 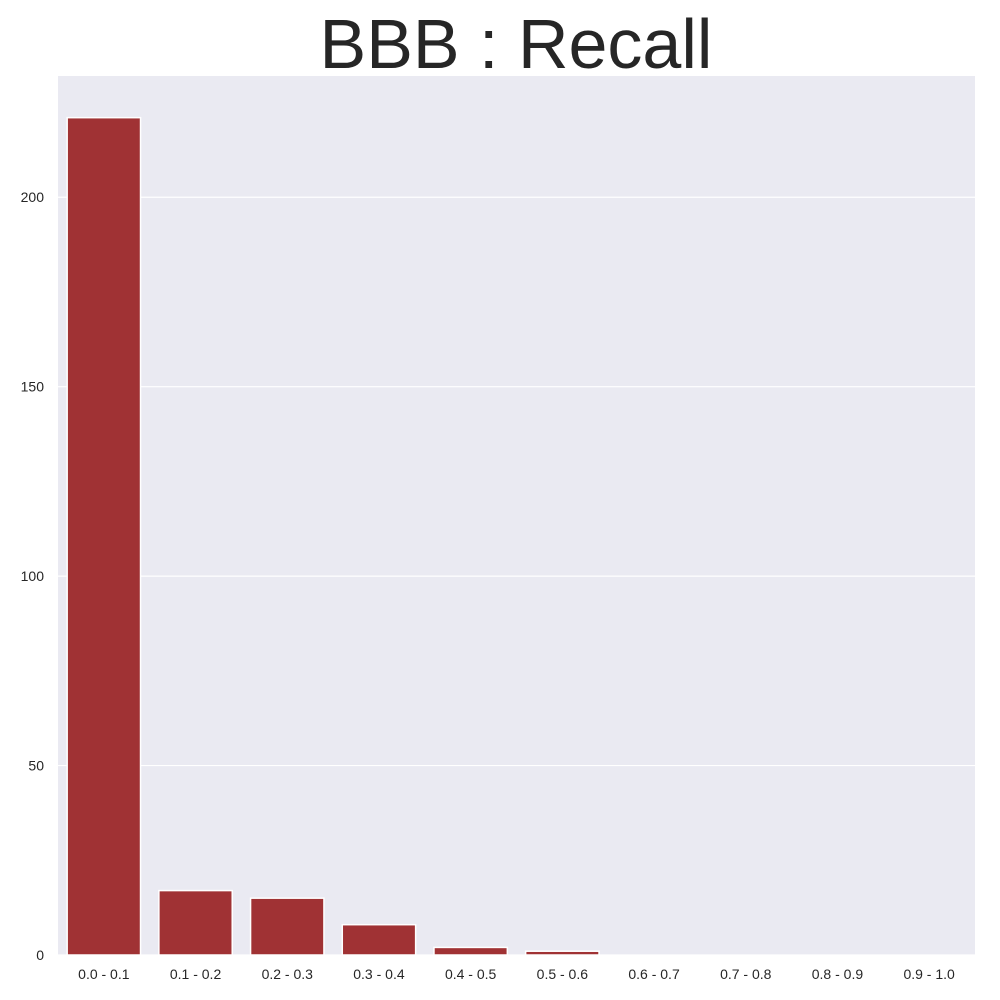 What do you see at coordinates (196, 974) in the screenshot?
I see `x-tick-label: 0.1 - 0.2` at bounding box center [196, 974].